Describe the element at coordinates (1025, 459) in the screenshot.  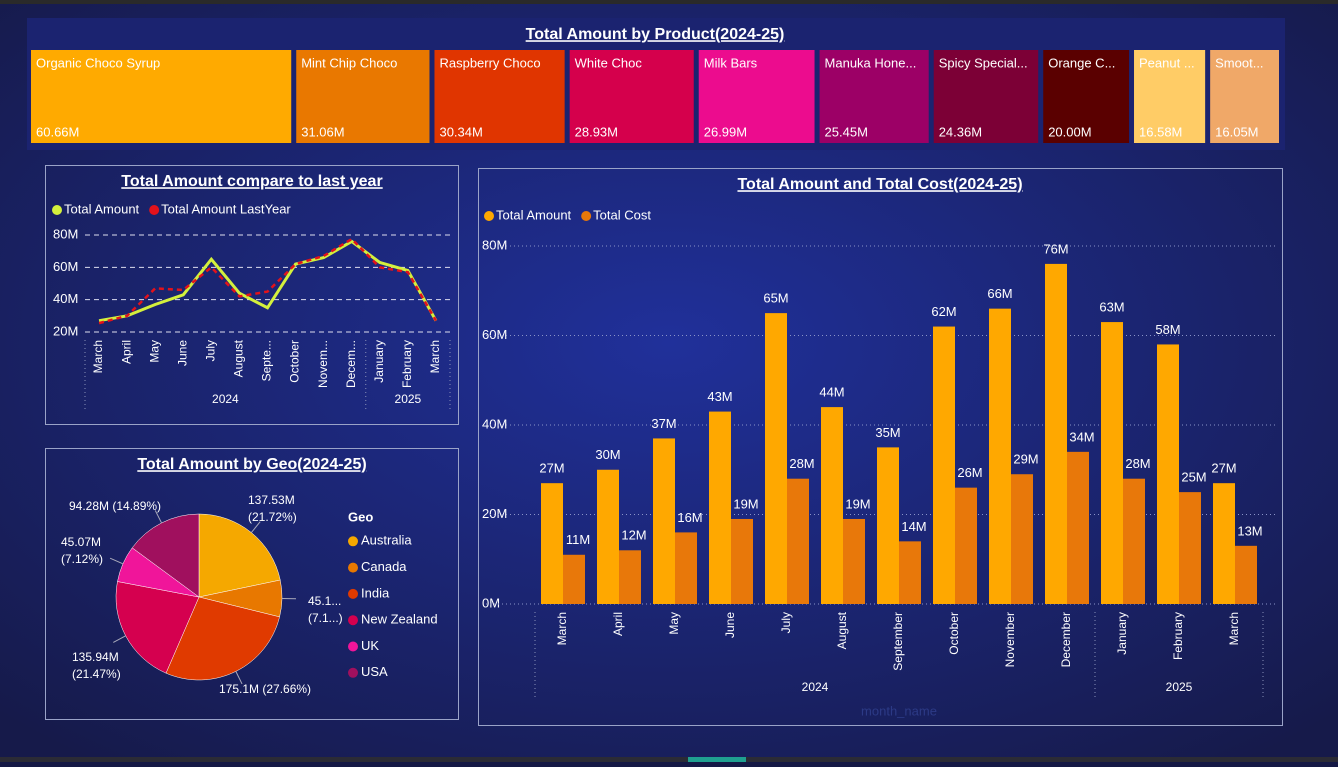
I see `data-label: 29M` at that location.